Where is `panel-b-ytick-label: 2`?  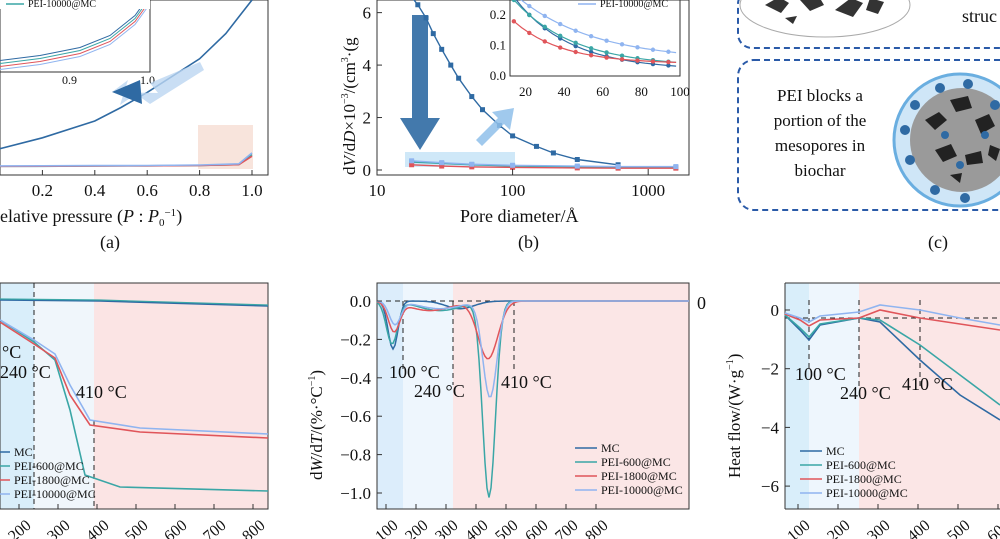 panel-b-ytick-label: 2 is located at coordinates (367, 118).